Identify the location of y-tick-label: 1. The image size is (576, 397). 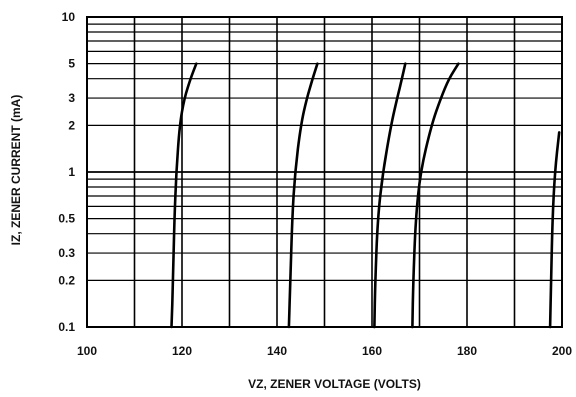
(71, 172).